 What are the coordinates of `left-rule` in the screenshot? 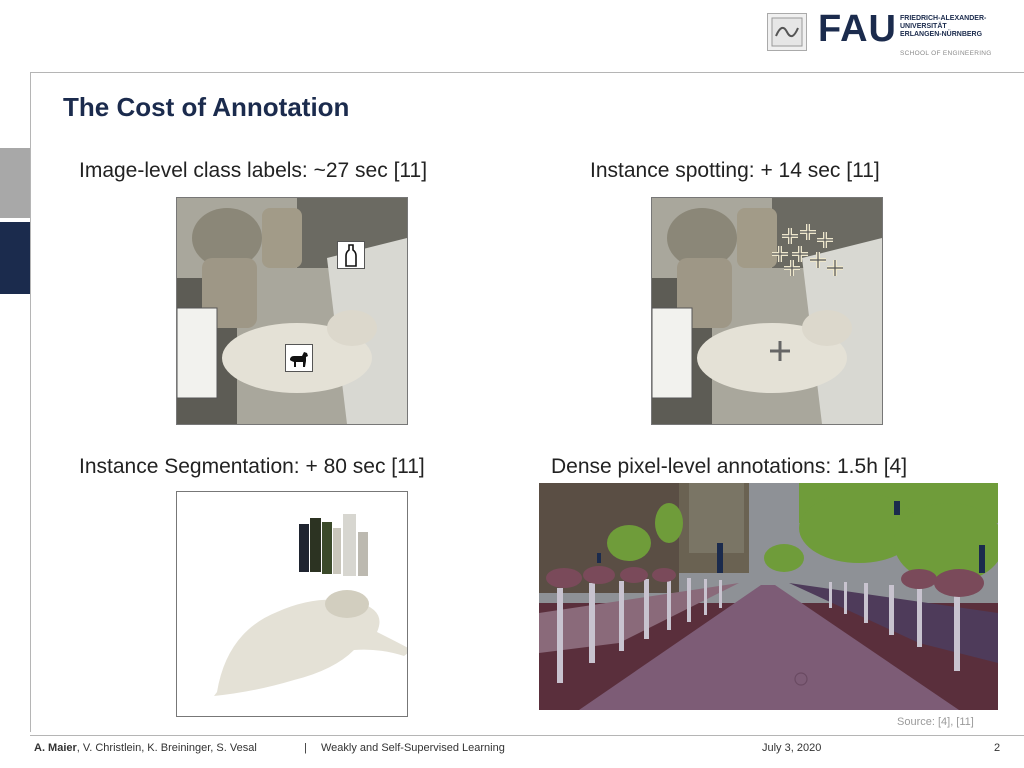 It's located at (30, 402).